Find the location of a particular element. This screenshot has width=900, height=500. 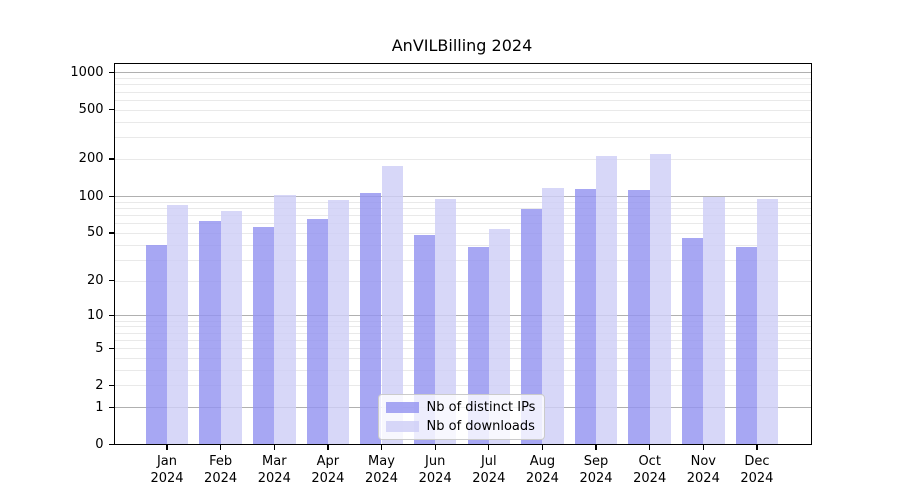

legend-item-distinct-ips: Nb of distinct IPs is located at coordinates (462, 407).